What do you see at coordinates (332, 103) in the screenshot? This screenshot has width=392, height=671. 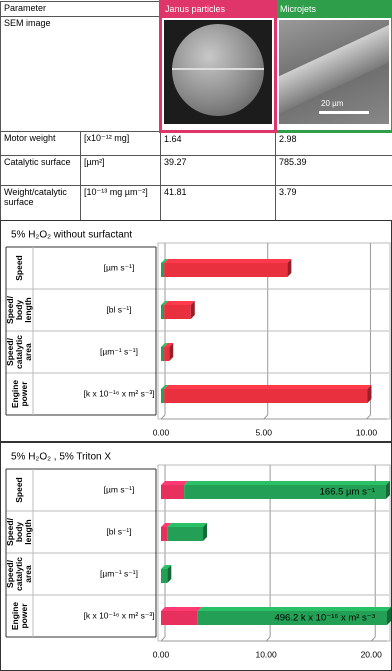 I see `scale-bar-label: 20 µm` at bounding box center [332, 103].